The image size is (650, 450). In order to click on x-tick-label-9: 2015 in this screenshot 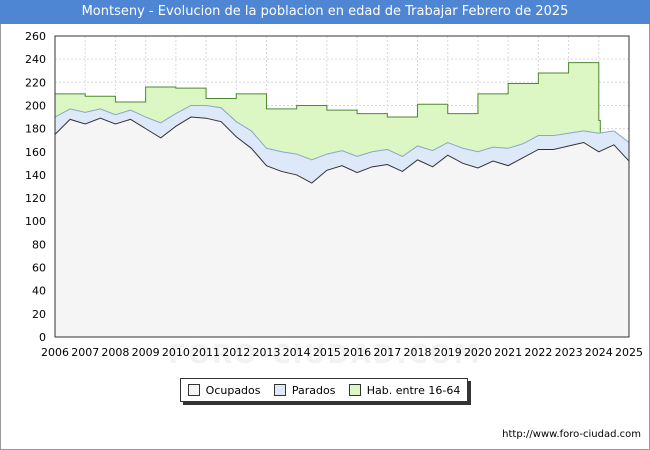, I will do `click(327, 352)`.